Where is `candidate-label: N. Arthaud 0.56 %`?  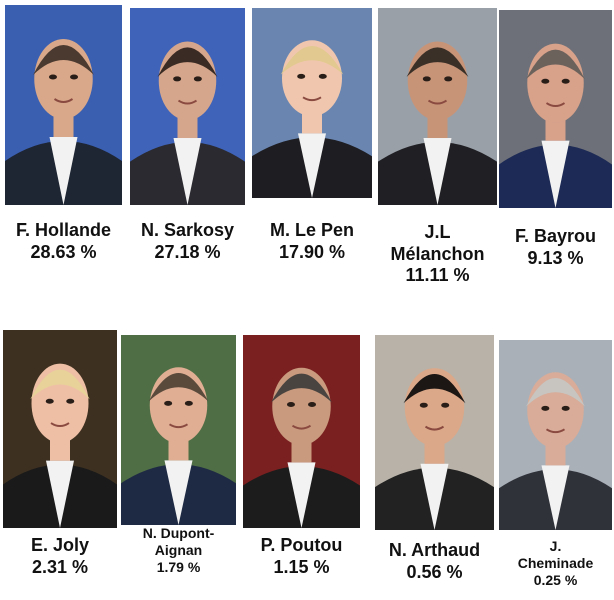 candidate-label: N. Arthaud 0.56 % is located at coordinates (435, 561).